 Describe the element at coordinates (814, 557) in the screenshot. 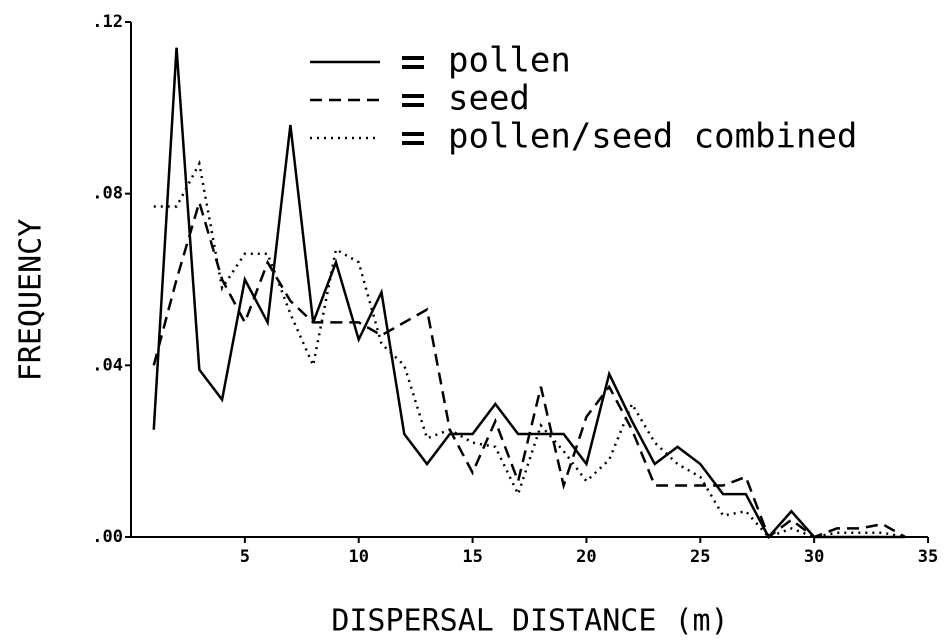

I see `x-tick-label: 30` at that location.